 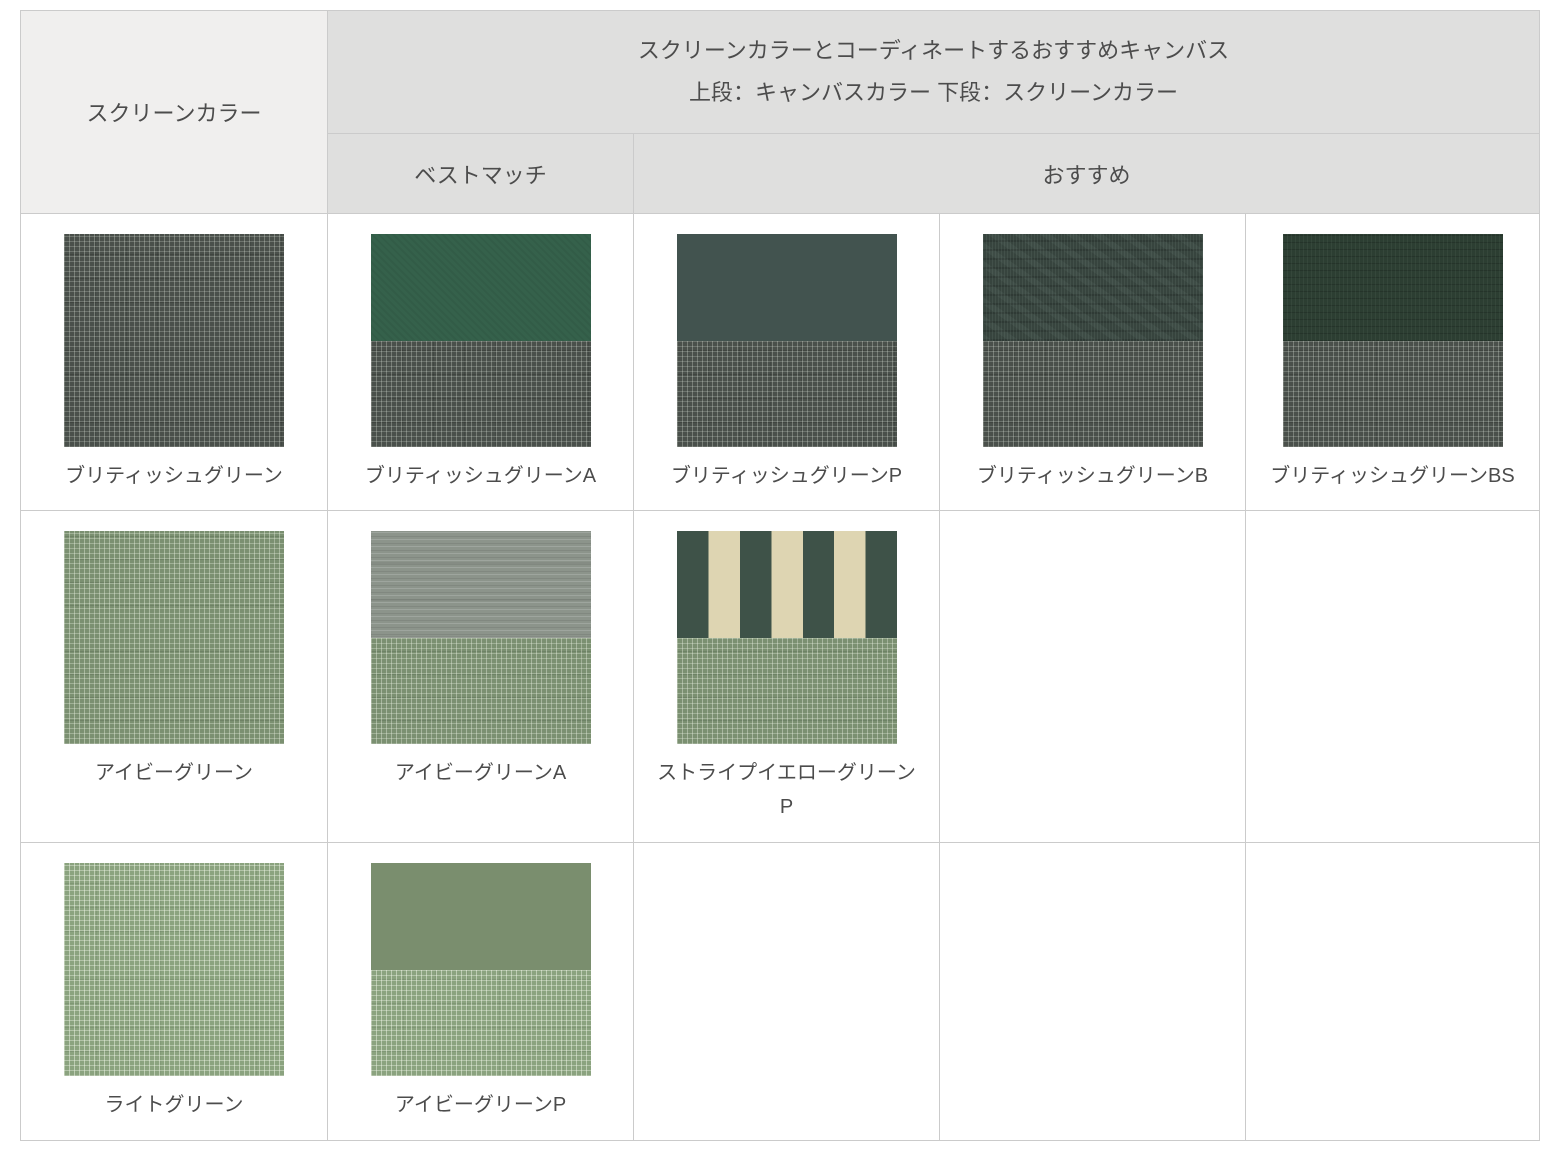 I want to click on header-screen-color-label: スクリーンカラー, so click(x=174, y=113).